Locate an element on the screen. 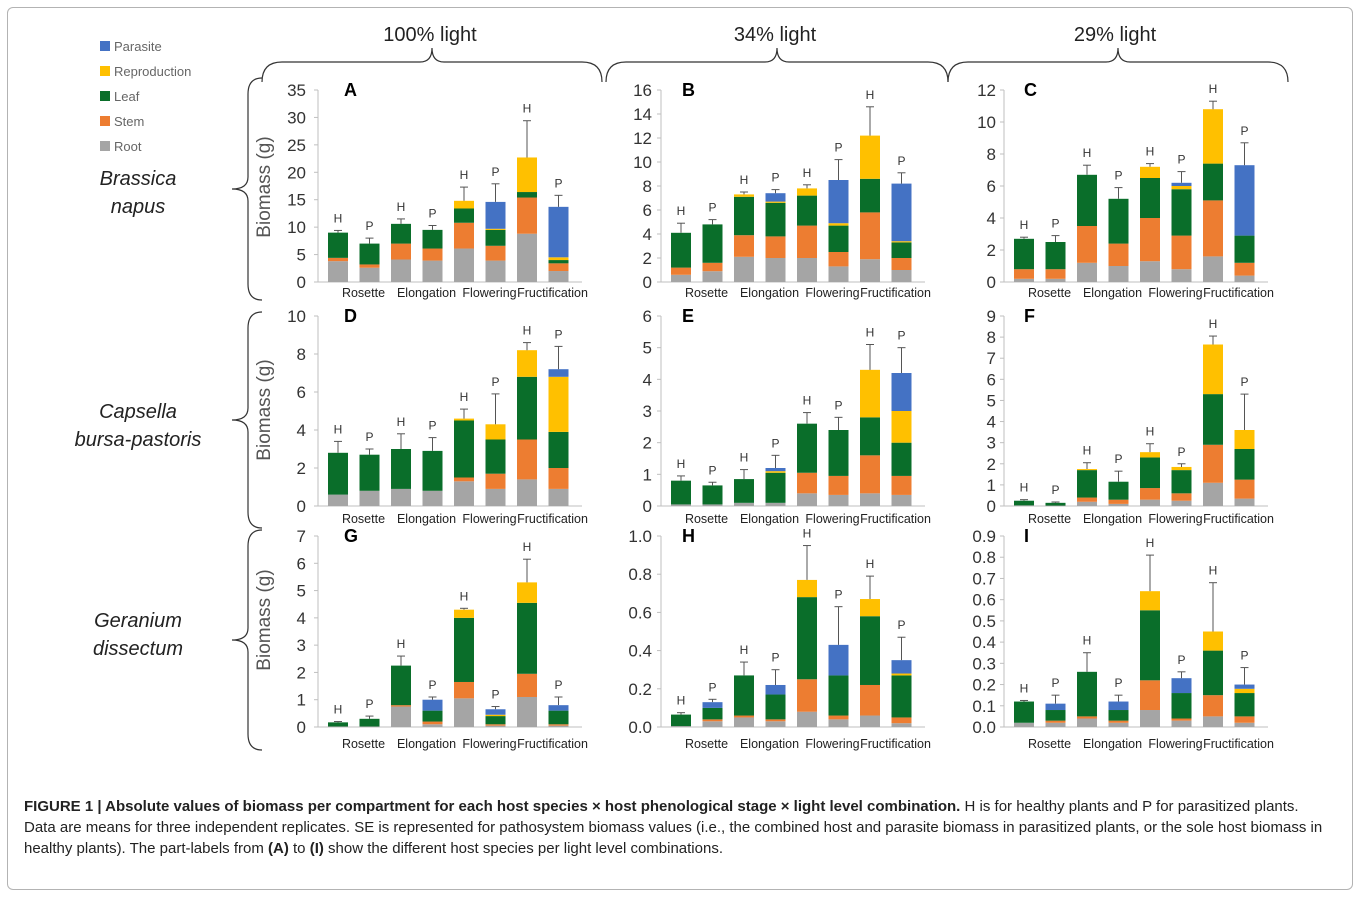 The image size is (1360, 897). x-category-label: Flowering is located at coordinates (1175, 293).